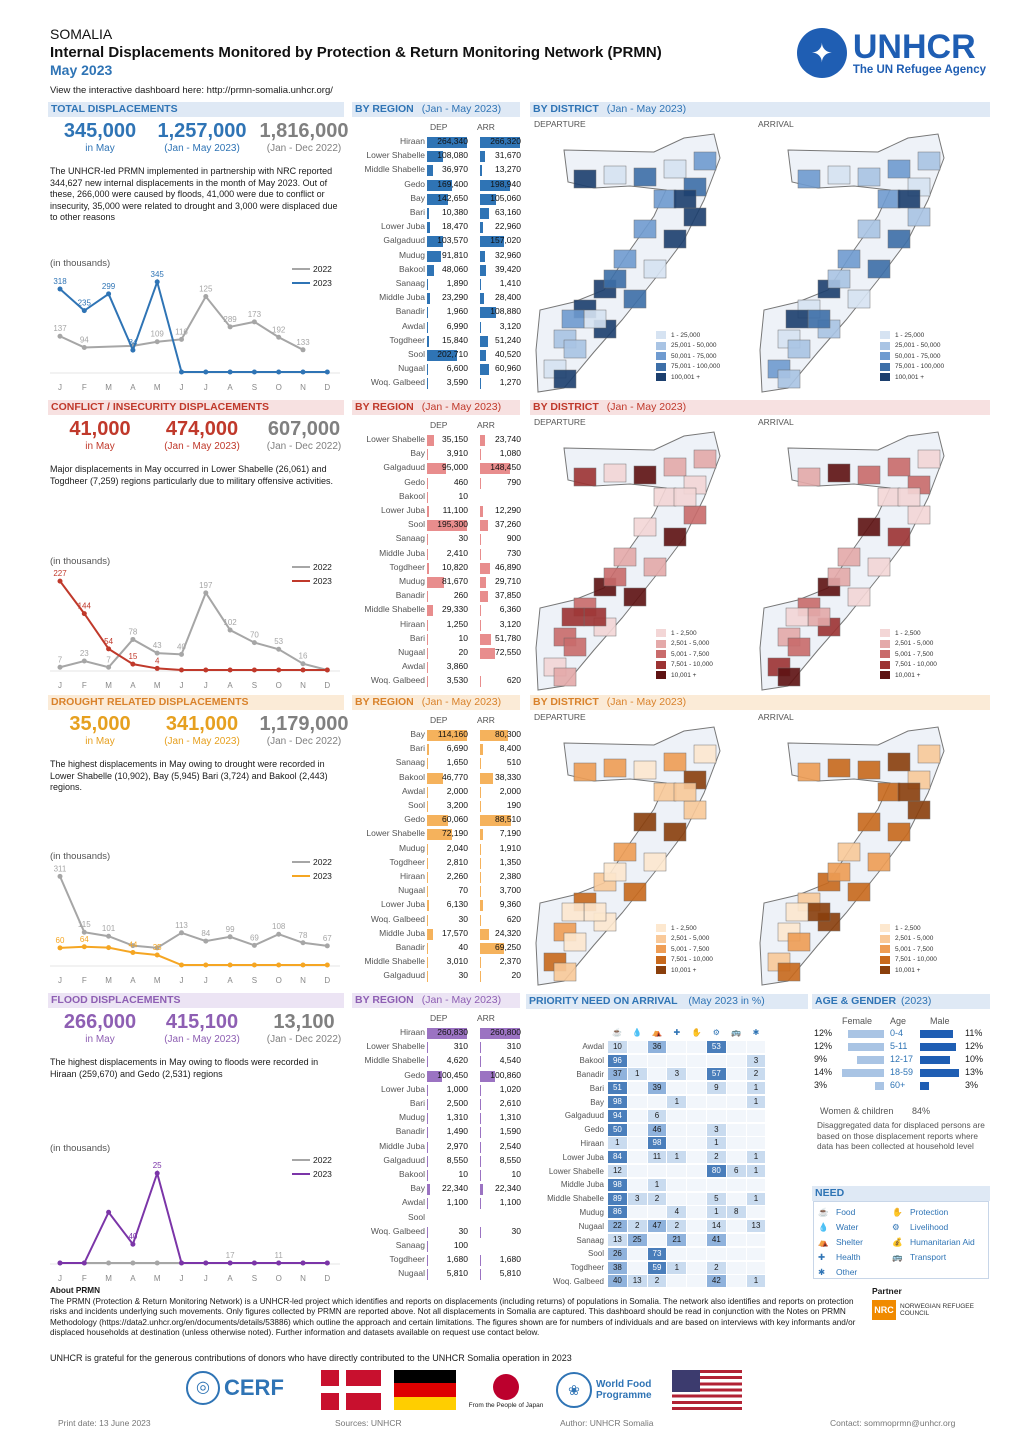 The width and height of the screenshot is (1024, 1448). I want to click on region-row: Hiraan 1,250 3,120, so click(440, 626).